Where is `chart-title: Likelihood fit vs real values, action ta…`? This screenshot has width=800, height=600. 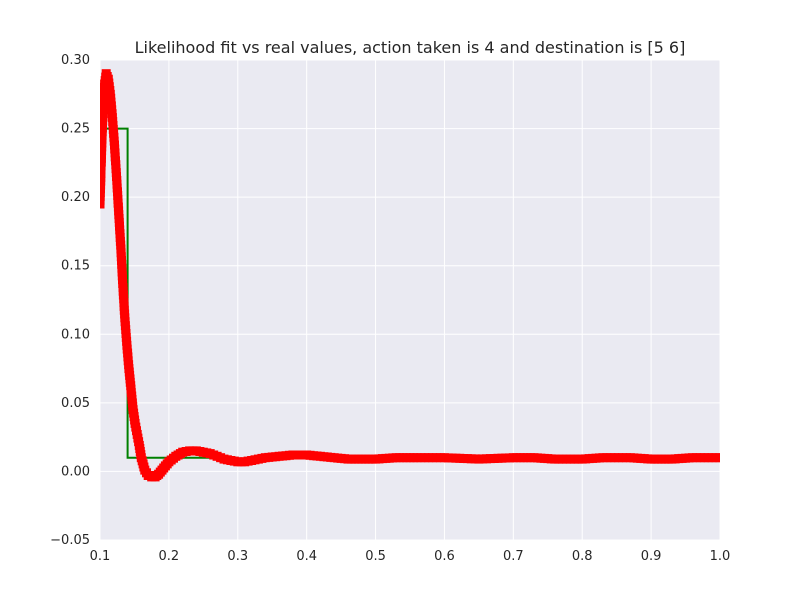
chart-title: Likelihood fit vs real values, action ta… is located at coordinates (410, 47).